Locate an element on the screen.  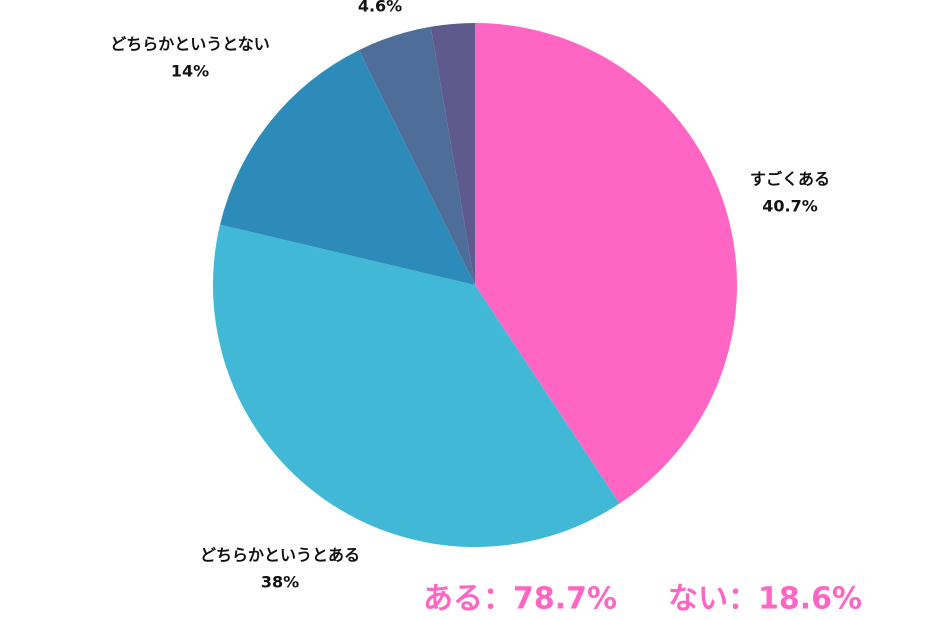
slice-value: 38% is located at coordinates (280, 582).